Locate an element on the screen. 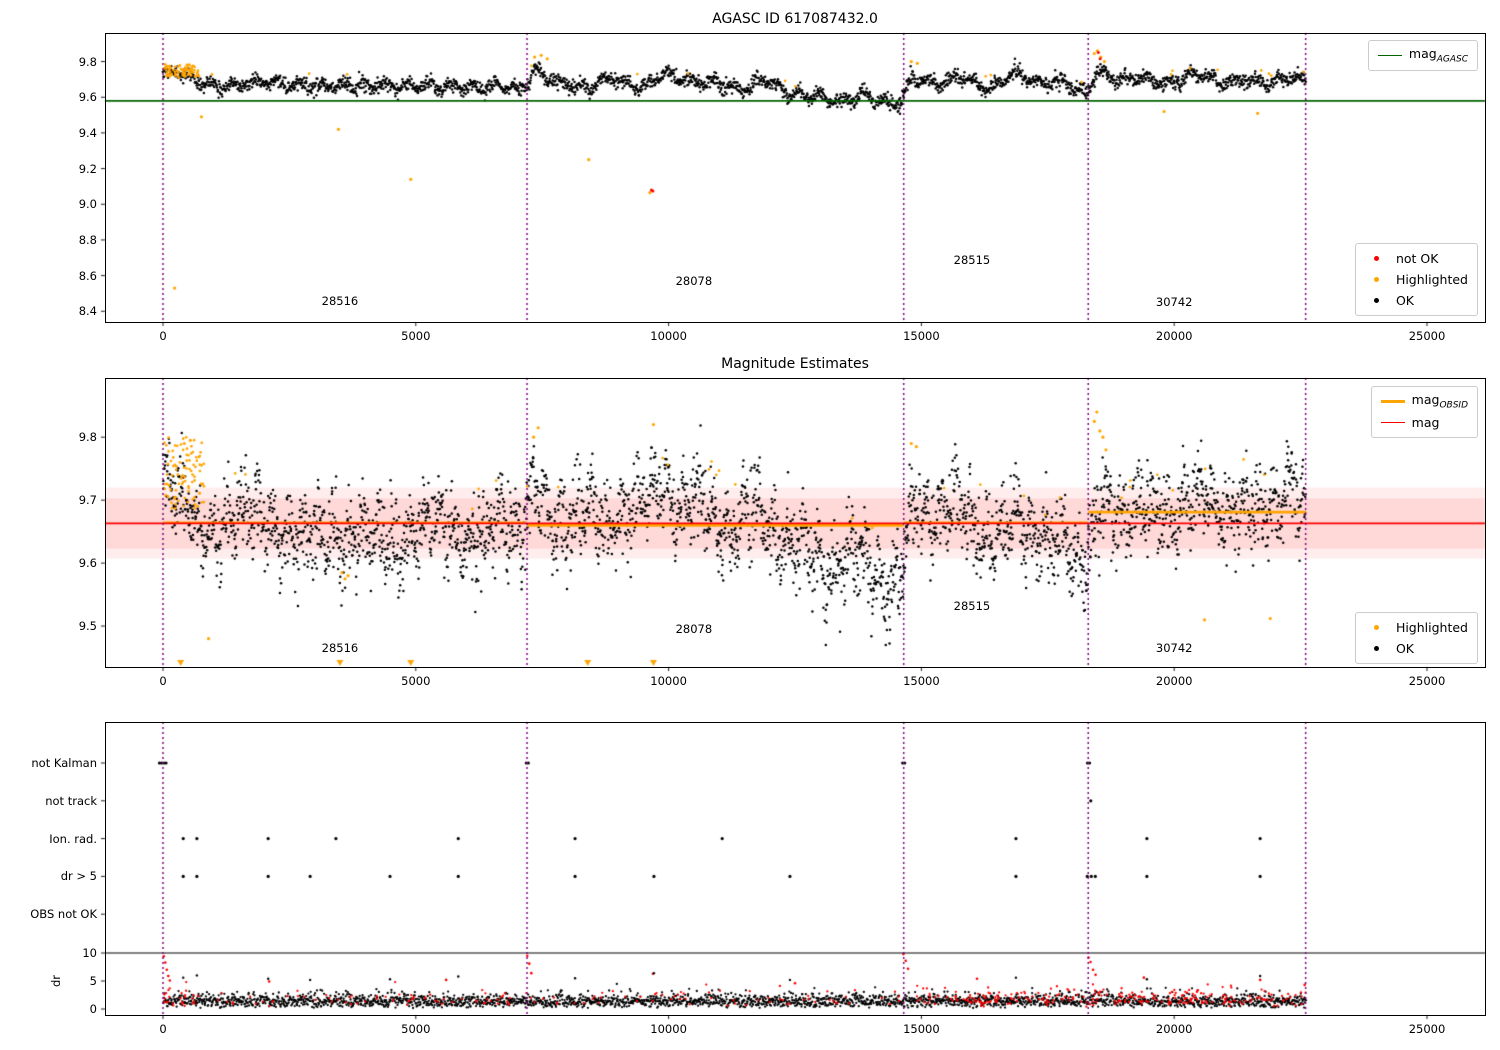 This screenshot has width=1500, height=1050. legend-entry-mag-agasc: magAGASC is located at coordinates (1422, 55).